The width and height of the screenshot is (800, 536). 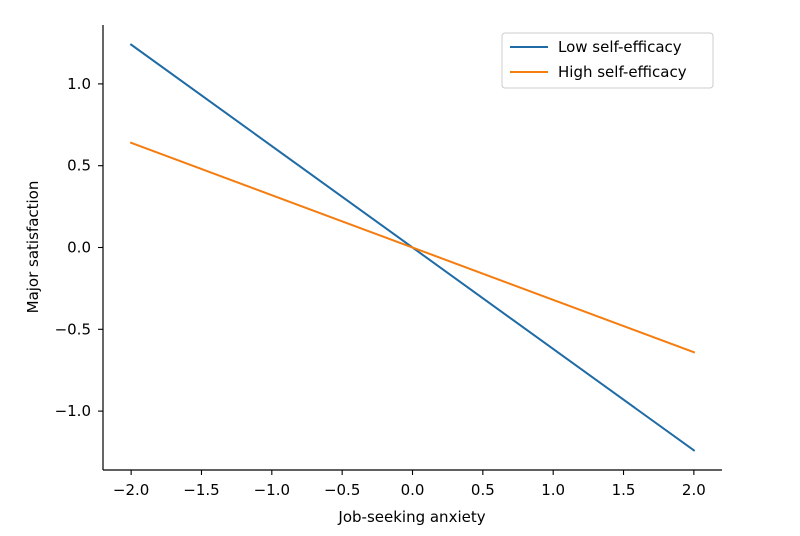 I want to click on legend-label: High self-efficacy, so click(x=622, y=72).